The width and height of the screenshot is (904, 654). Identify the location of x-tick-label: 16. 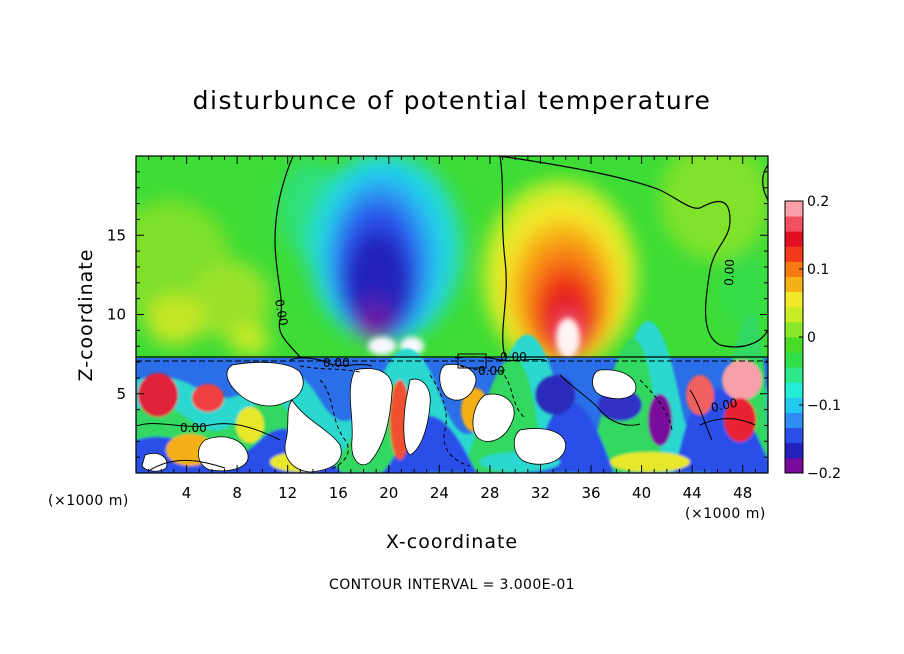
(338, 493).